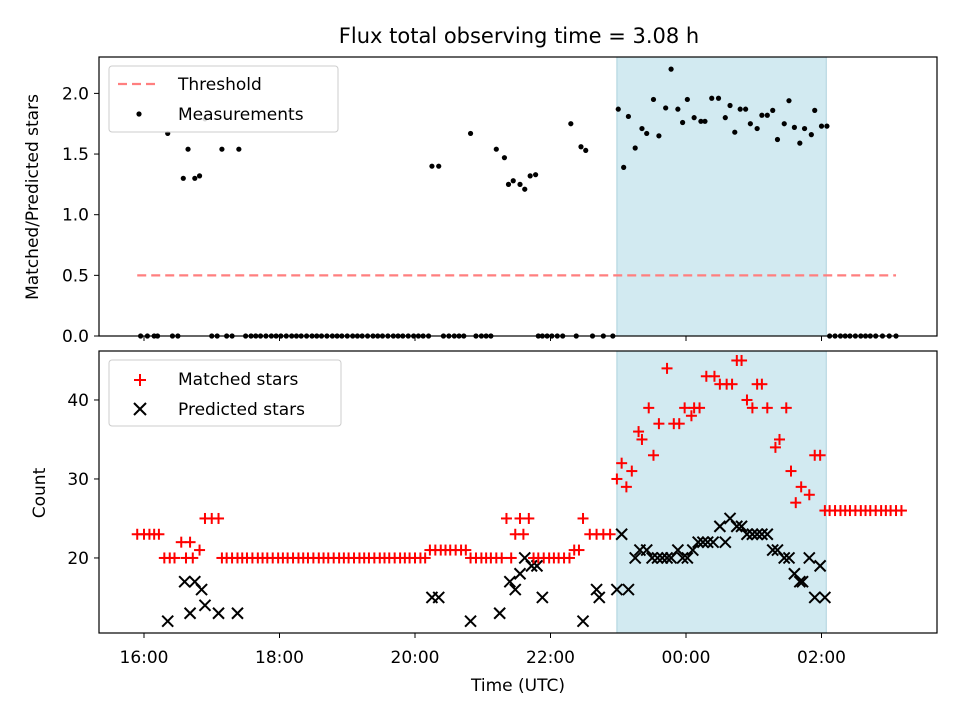  What do you see at coordinates (482, 338) in the screenshot?
I see `top-x-axis-ticks` at bounding box center [482, 338].